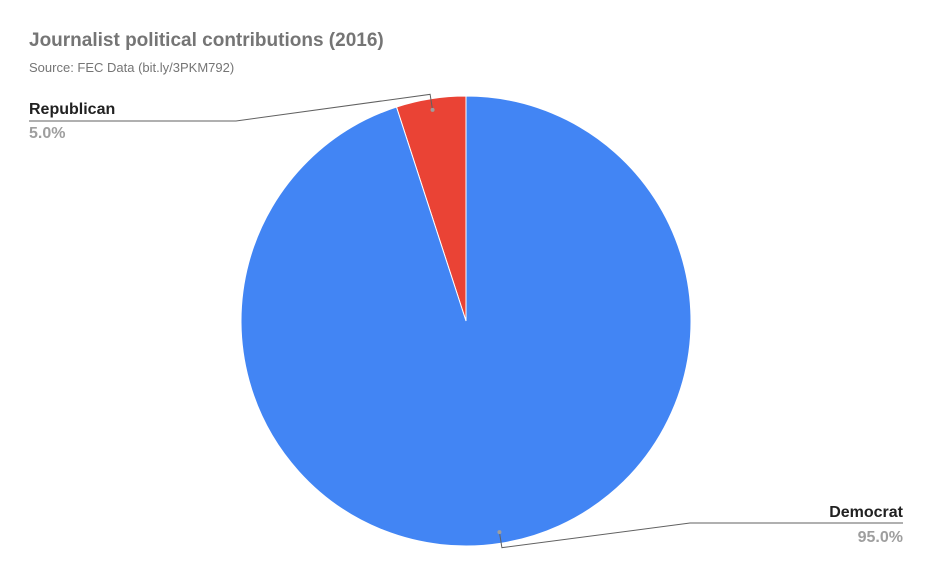 Image resolution: width=932 pixels, height=576 pixels. What do you see at coordinates (47, 133) in the screenshot?
I see `slice-value-republican: 5.0%` at bounding box center [47, 133].